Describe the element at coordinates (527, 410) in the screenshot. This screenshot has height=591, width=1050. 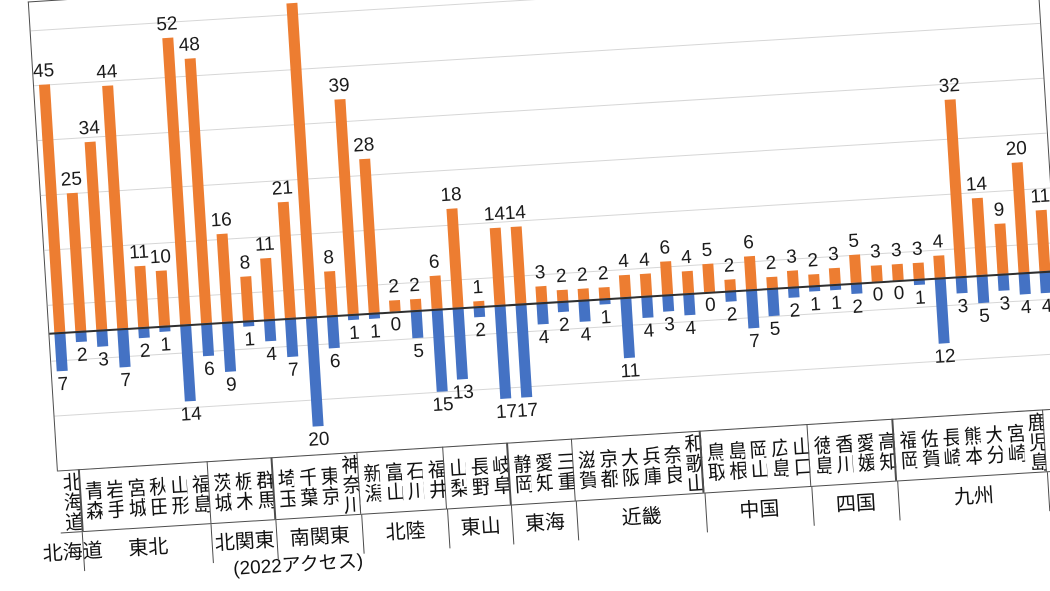
I see `bar-value-label-down: 17` at that location.